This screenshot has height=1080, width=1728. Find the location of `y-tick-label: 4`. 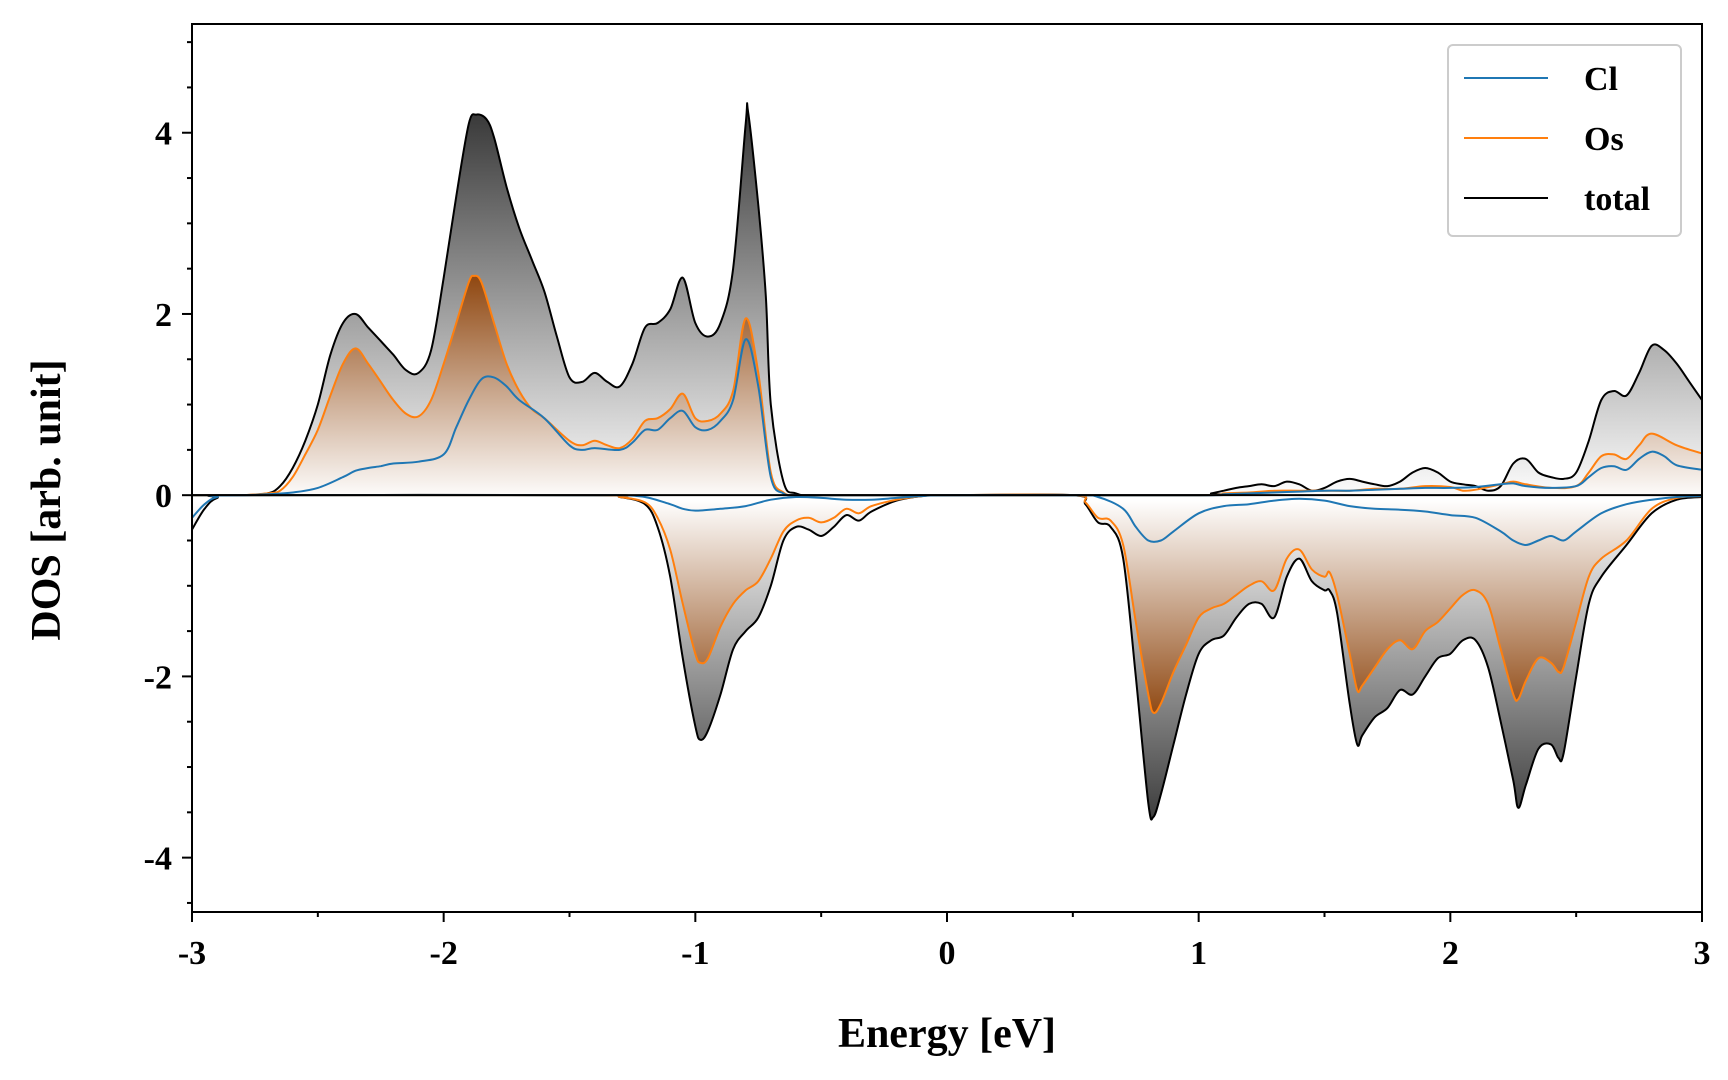

y-tick-label: 4 is located at coordinates (163, 134).